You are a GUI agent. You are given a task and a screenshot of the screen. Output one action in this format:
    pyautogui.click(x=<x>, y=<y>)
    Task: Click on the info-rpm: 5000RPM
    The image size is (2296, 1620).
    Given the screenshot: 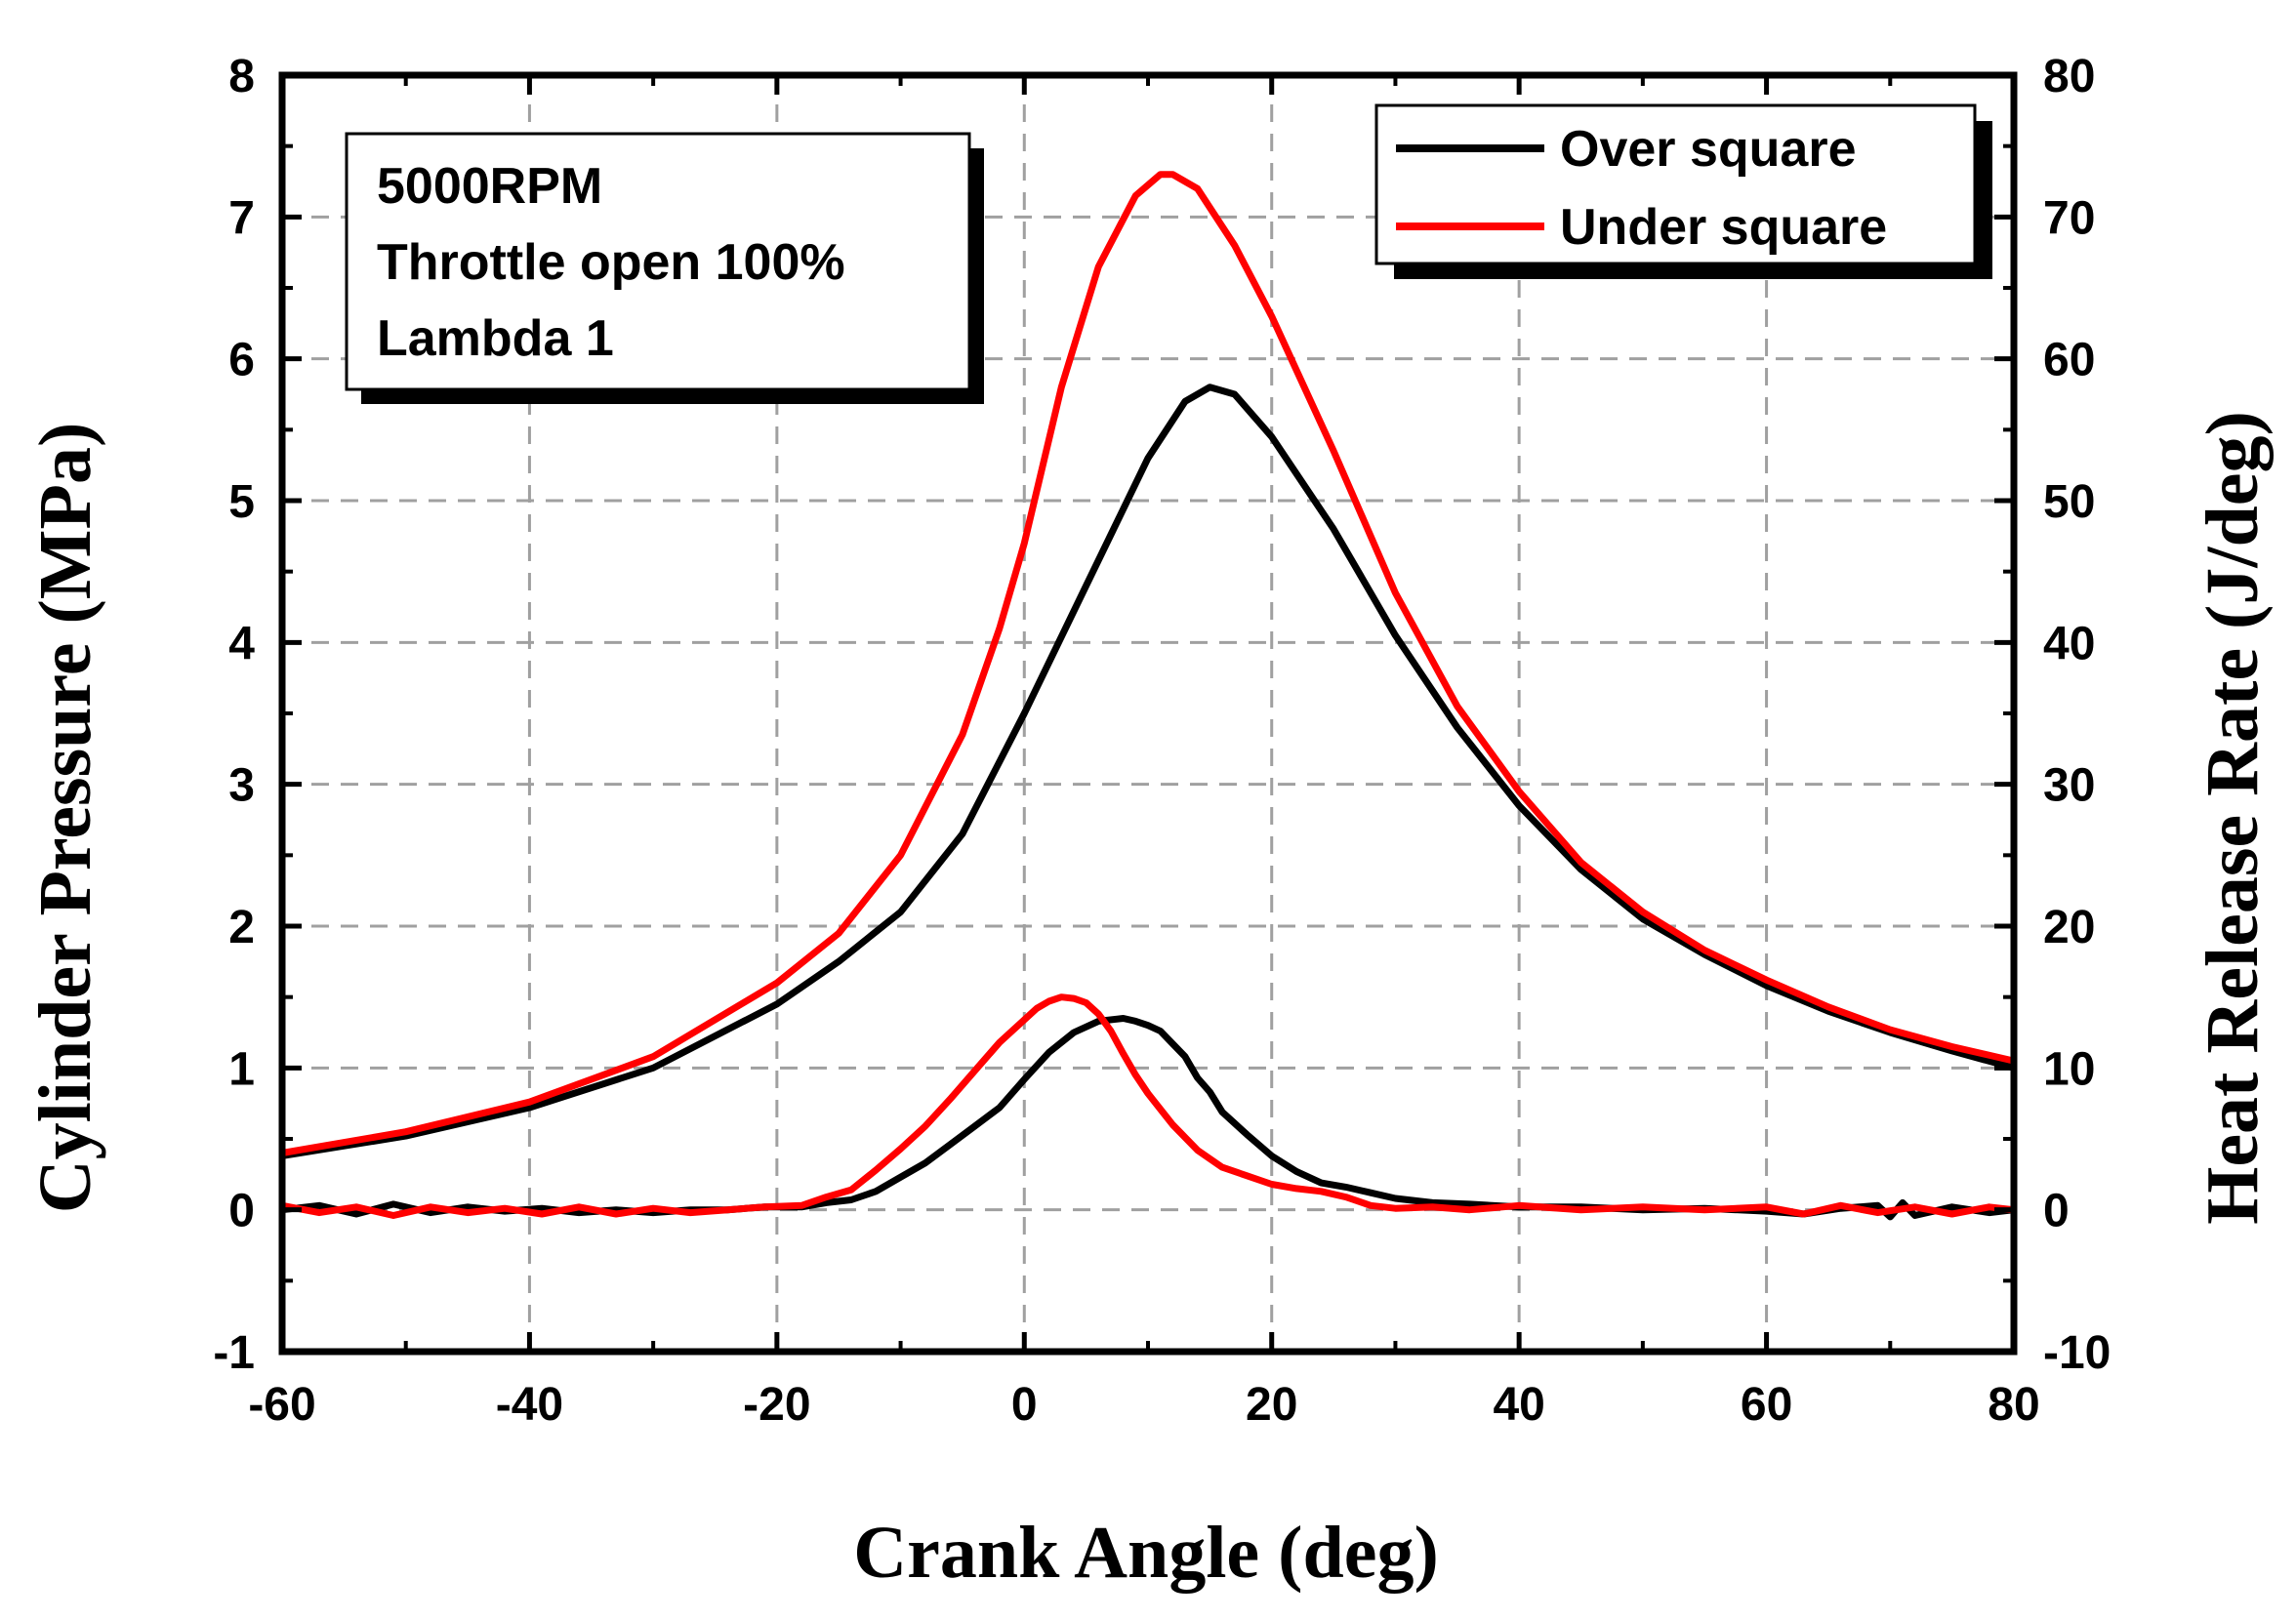 What is the action you would take?
    pyautogui.click(x=489, y=187)
    